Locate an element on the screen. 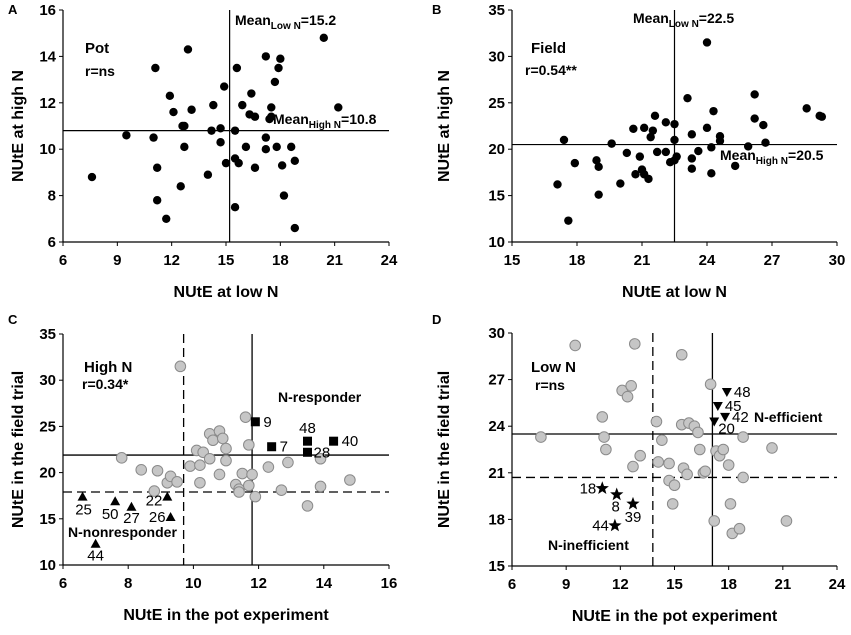  y-tick-label: 12 is located at coordinates (47, 103).